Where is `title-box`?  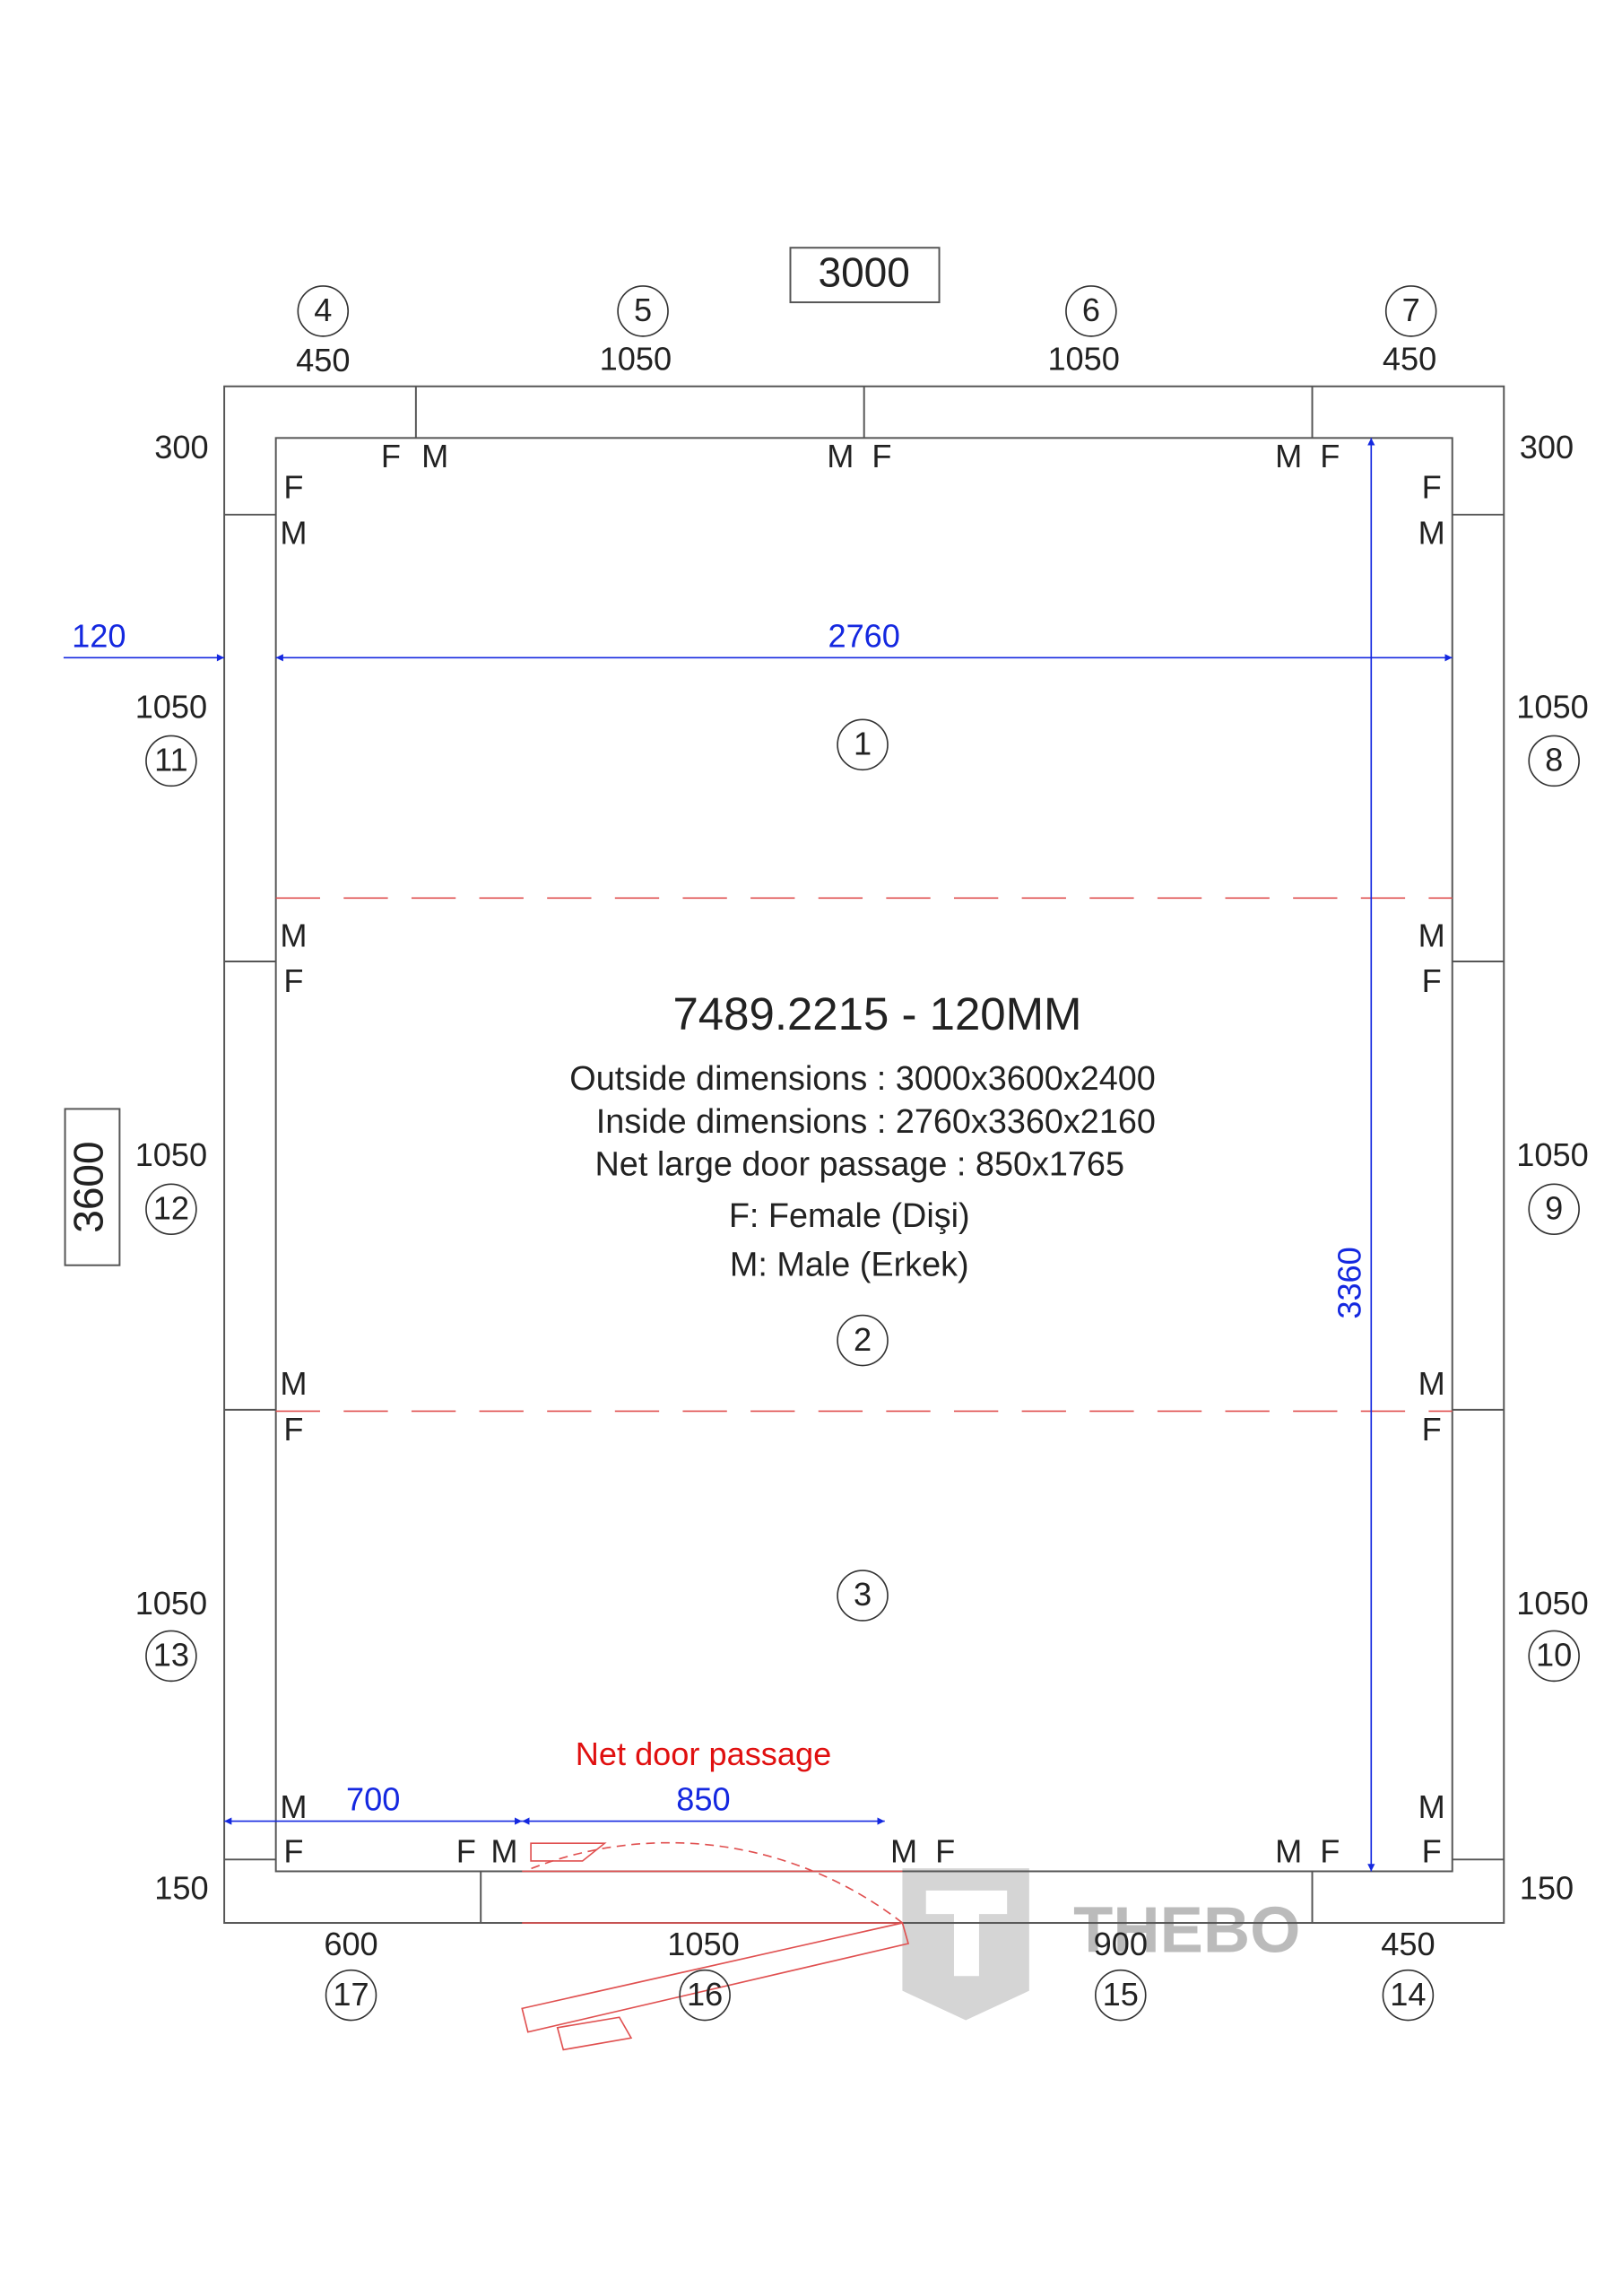 title-box is located at coordinates (865, 275).